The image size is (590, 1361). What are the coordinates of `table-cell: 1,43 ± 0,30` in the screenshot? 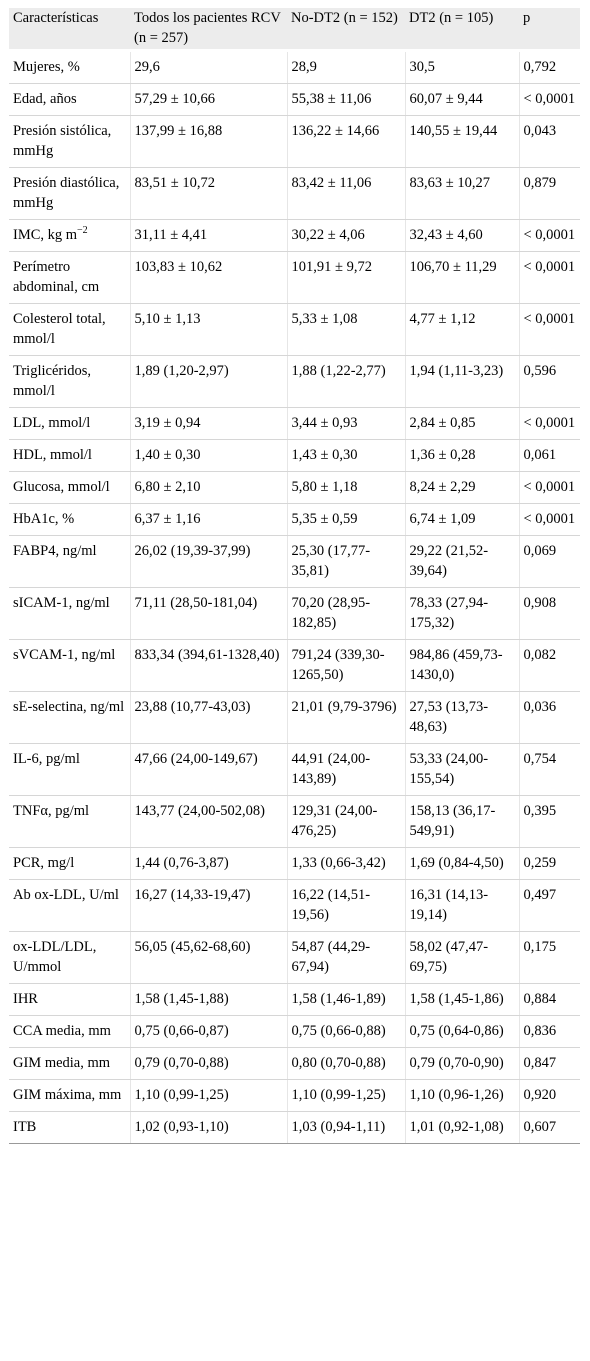 It's located at (345, 455).